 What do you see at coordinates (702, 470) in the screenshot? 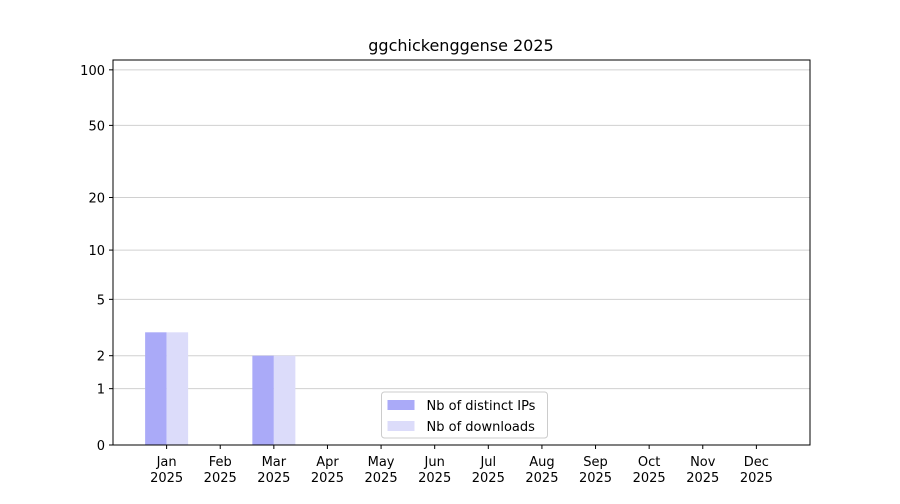
I see `x-tick-label: Nov 2025` at bounding box center [702, 470].